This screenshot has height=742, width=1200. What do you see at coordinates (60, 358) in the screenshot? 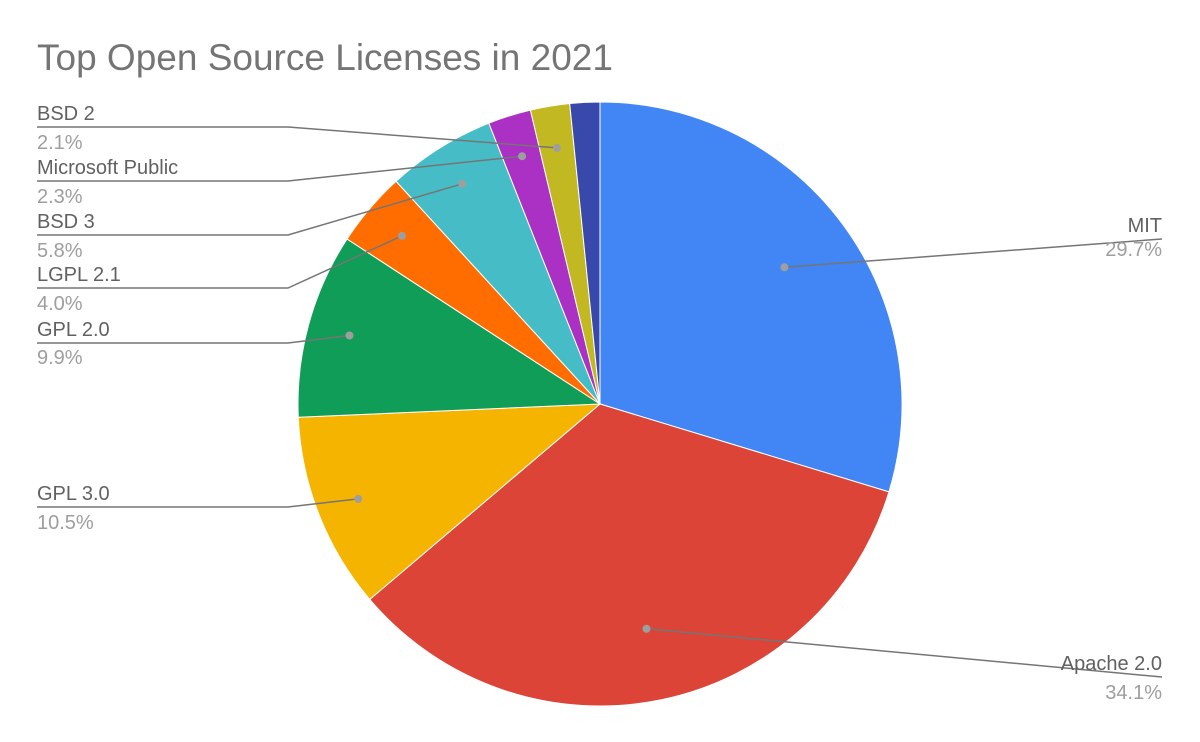
I see `label-value-gpl-2-0: 9.9%` at bounding box center [60, 358].